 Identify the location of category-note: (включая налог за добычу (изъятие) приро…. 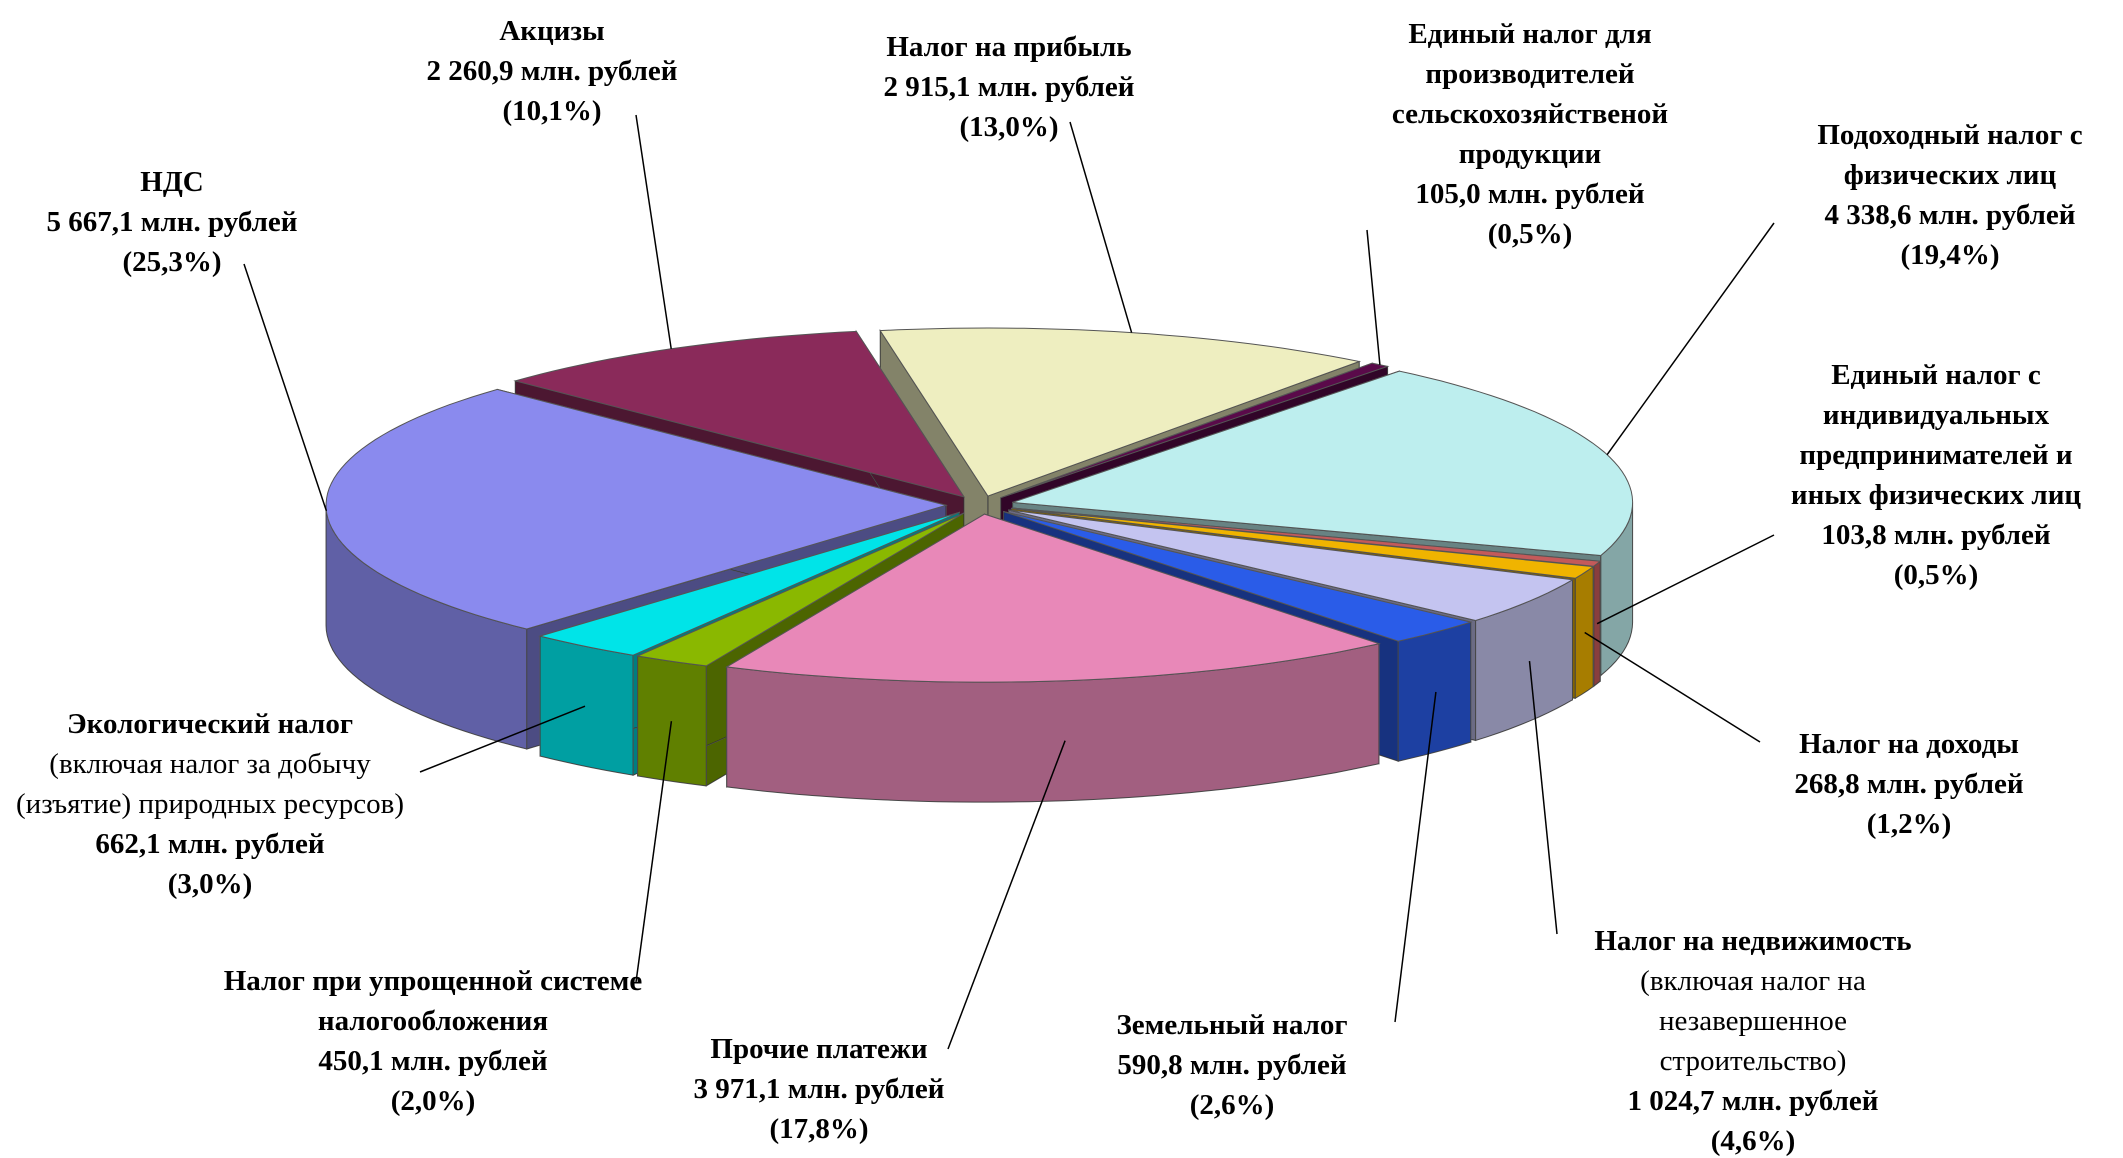
(210, 784).